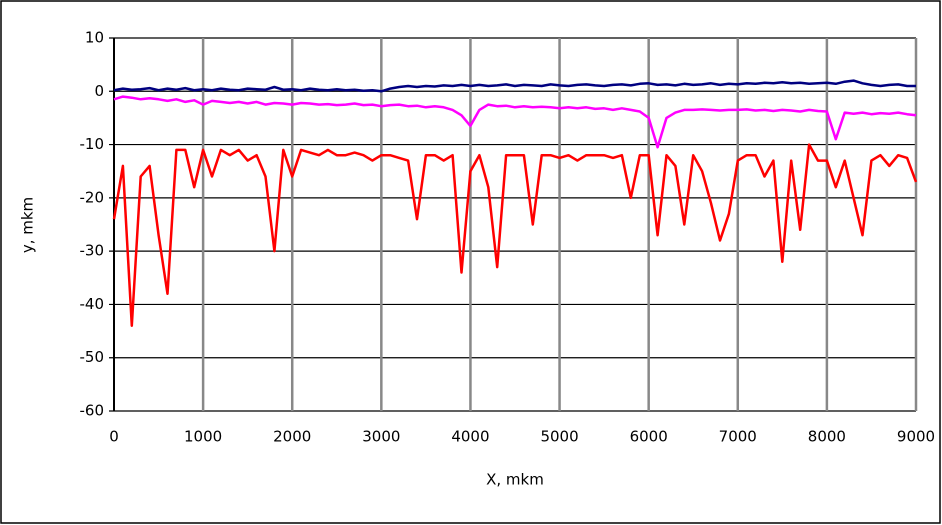  Describe the element at coordinates (92, 411) in the screenshot. I see `y-tick-label: -60` at that location.